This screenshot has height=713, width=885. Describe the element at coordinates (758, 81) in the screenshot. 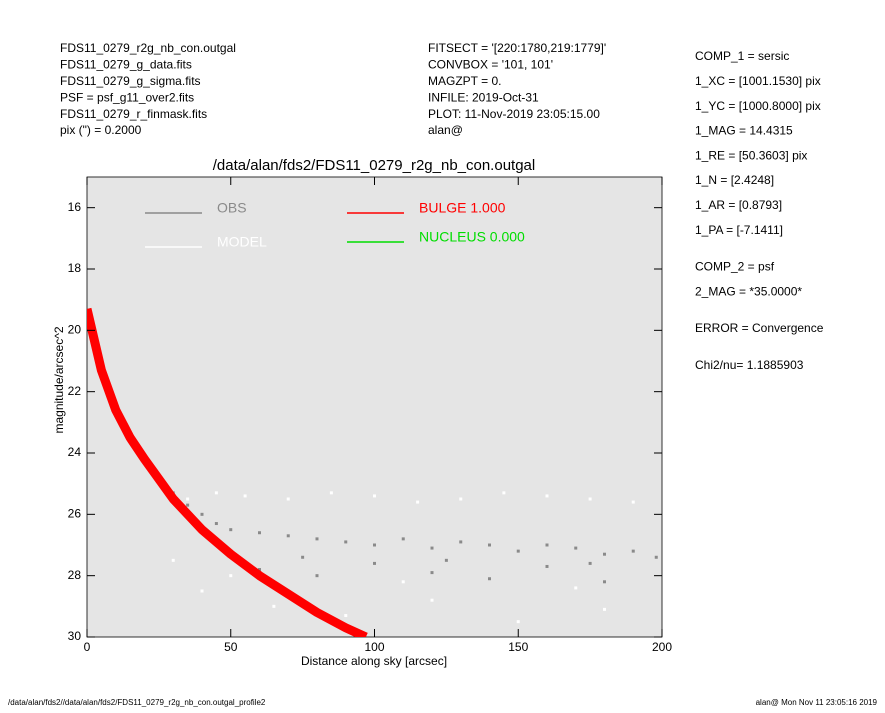

I see `info-text: 1_XC = [1001.1530] pix` at that location.